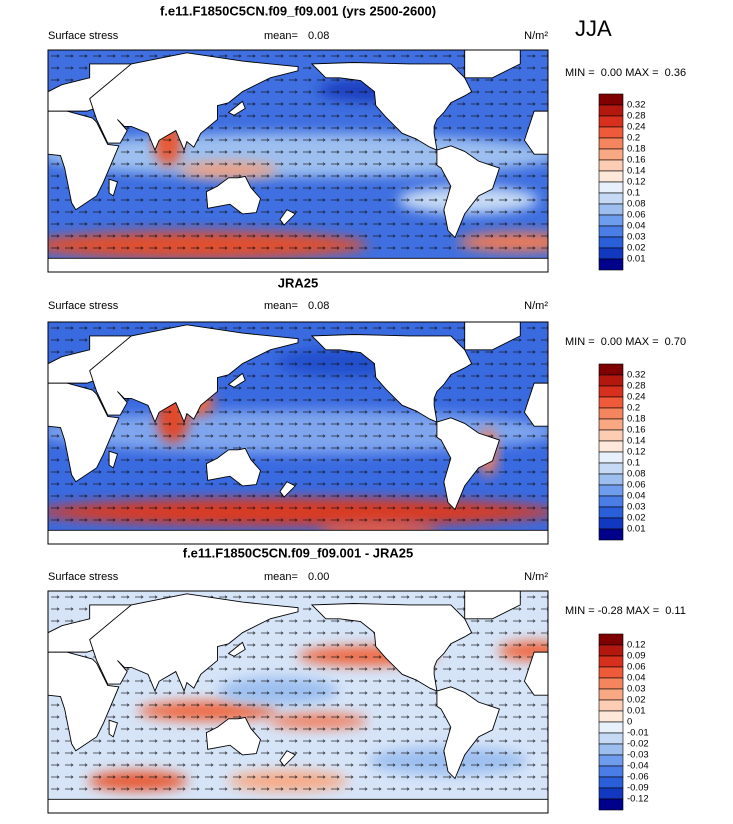 The height and width of the screenshot is (824, 733). Describe the element at coordinates (638, 744) in the screenshot. I see `colorbar-label: -0.02` at that location.